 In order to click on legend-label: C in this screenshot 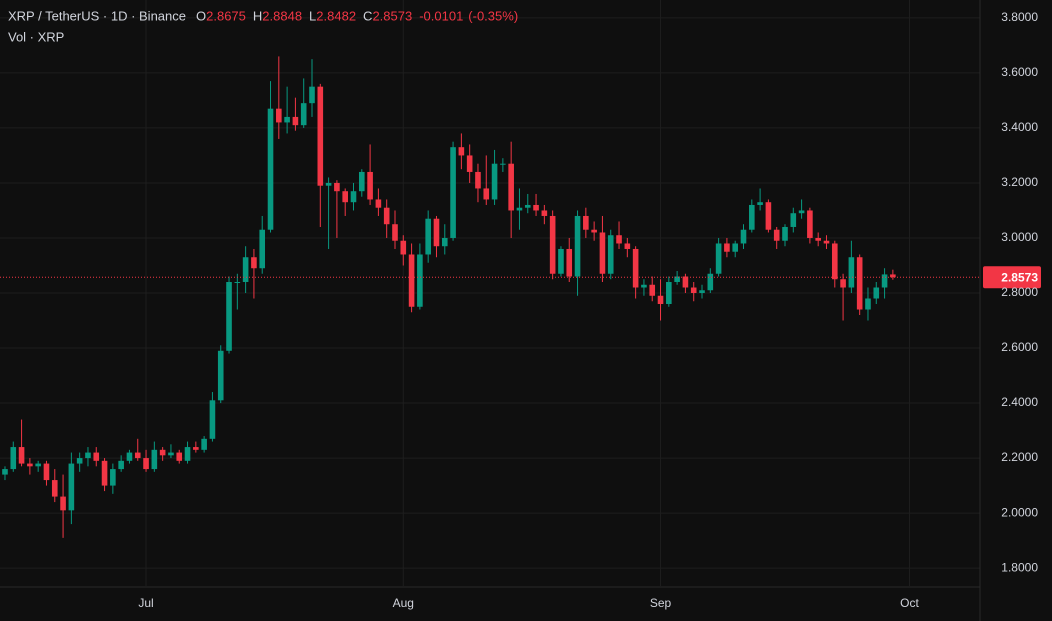, I will do `click(367, 15)`.